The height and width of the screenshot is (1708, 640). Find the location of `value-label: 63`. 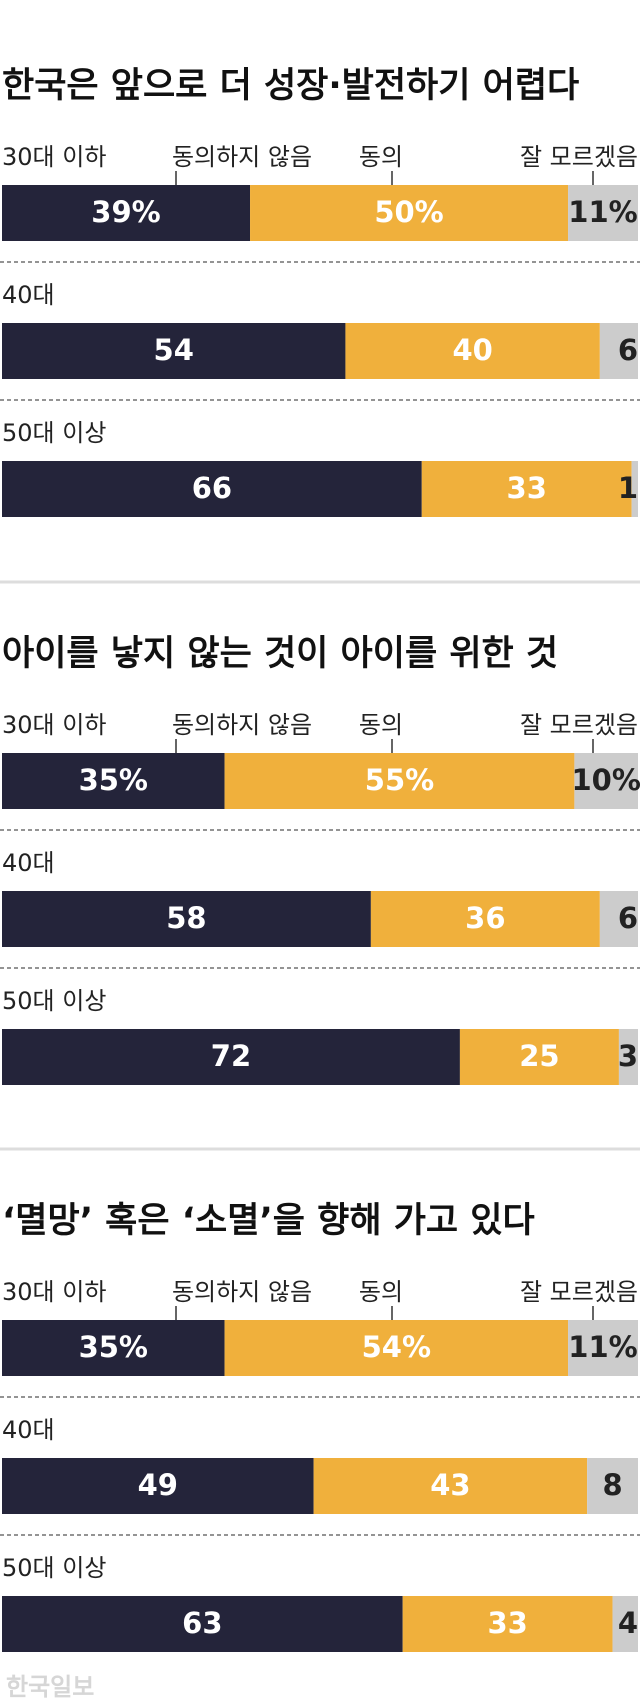

value-label: 63 is located at coordinates (202, 1623).